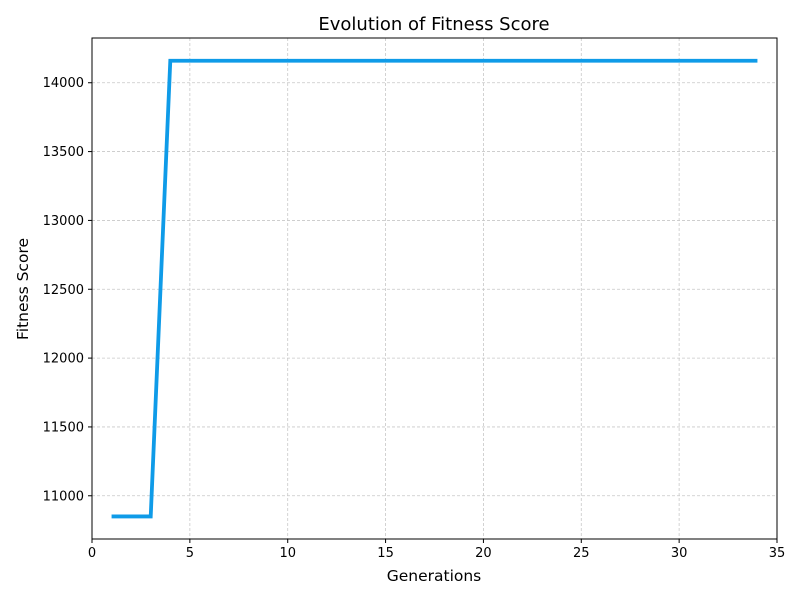  Describe the element at coordinates (63, 83) in the screenshot. I see `y-tick-label: 14000` at that location.